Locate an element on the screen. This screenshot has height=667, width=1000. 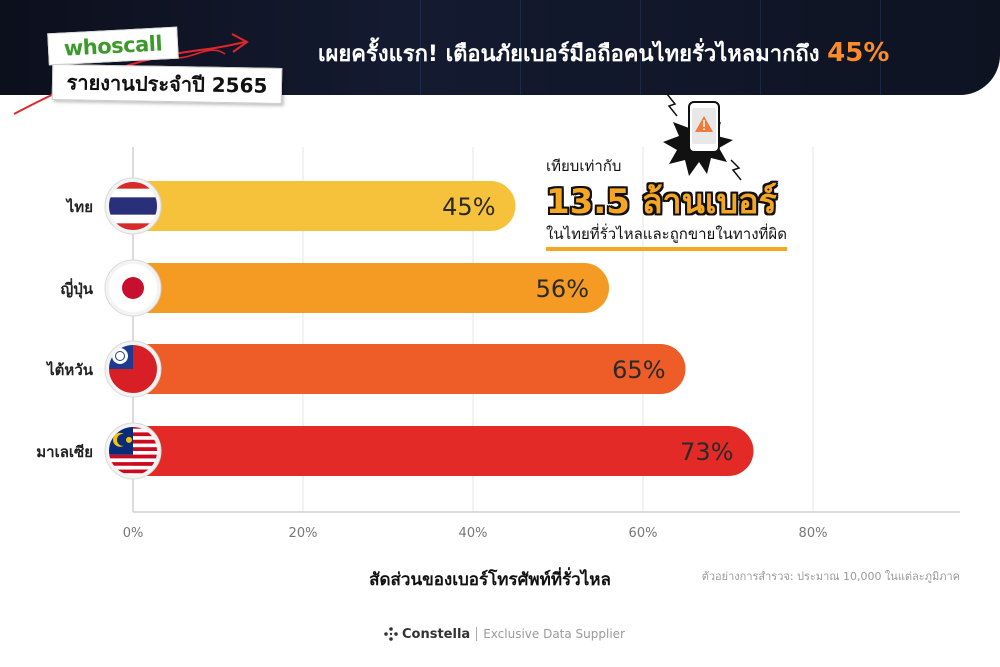
category-label: ไต้หวัน is located at coordinates (69, 369).